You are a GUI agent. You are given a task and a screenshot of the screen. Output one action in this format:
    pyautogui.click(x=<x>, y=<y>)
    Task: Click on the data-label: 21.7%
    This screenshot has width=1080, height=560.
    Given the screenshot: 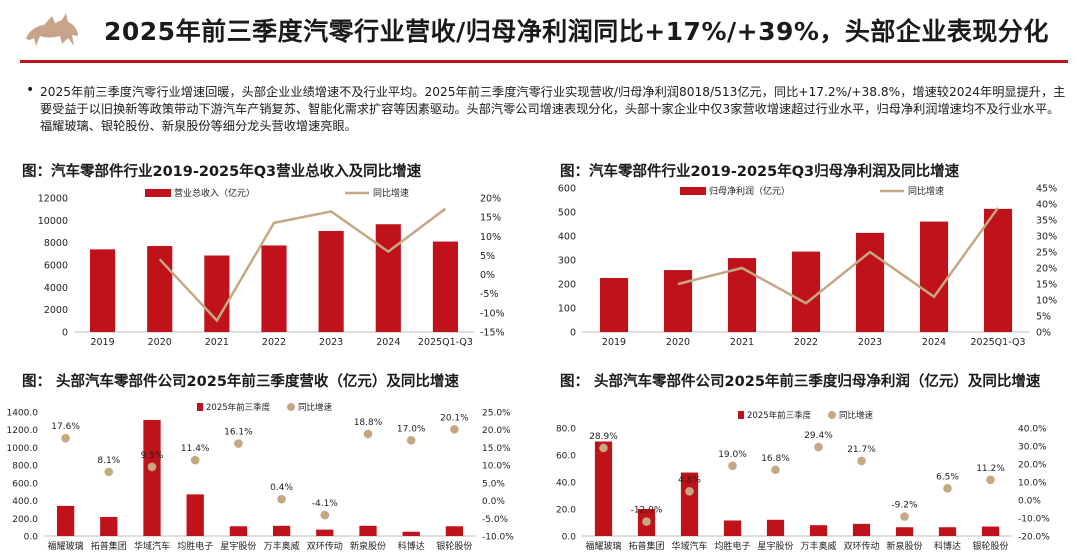 What is the action you would take?
    pyautogui.click(x=861, y=450)
    